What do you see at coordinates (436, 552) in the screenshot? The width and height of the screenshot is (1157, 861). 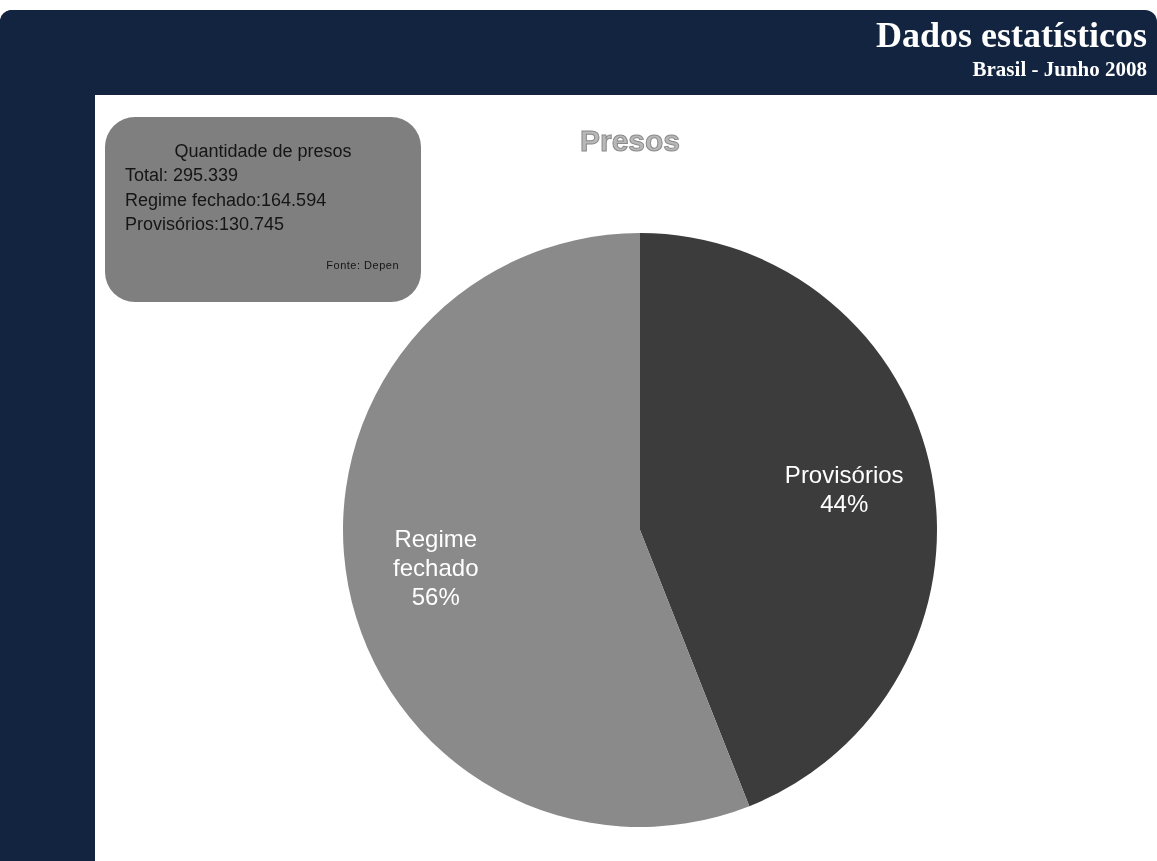 I see `slice-label: Regime fechado` at bounding box center [436, 552].